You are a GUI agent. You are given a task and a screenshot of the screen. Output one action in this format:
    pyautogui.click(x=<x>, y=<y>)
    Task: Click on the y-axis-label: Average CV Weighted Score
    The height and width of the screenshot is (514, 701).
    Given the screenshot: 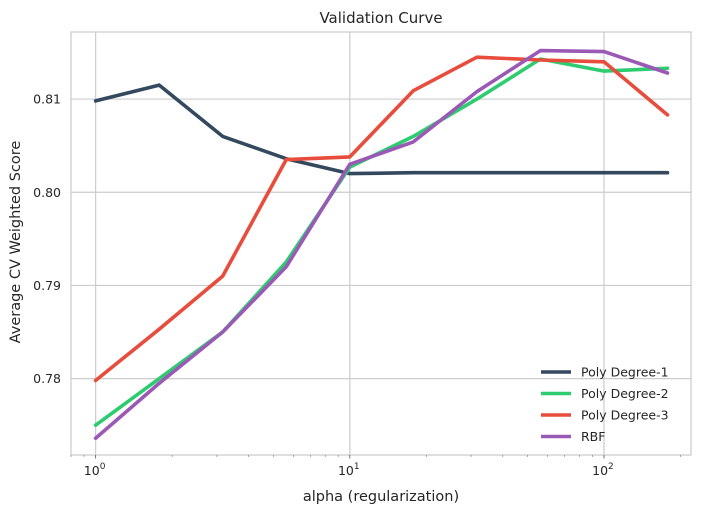 What is the action you would take?
    pyautogui.click(x=16, y=242)
    